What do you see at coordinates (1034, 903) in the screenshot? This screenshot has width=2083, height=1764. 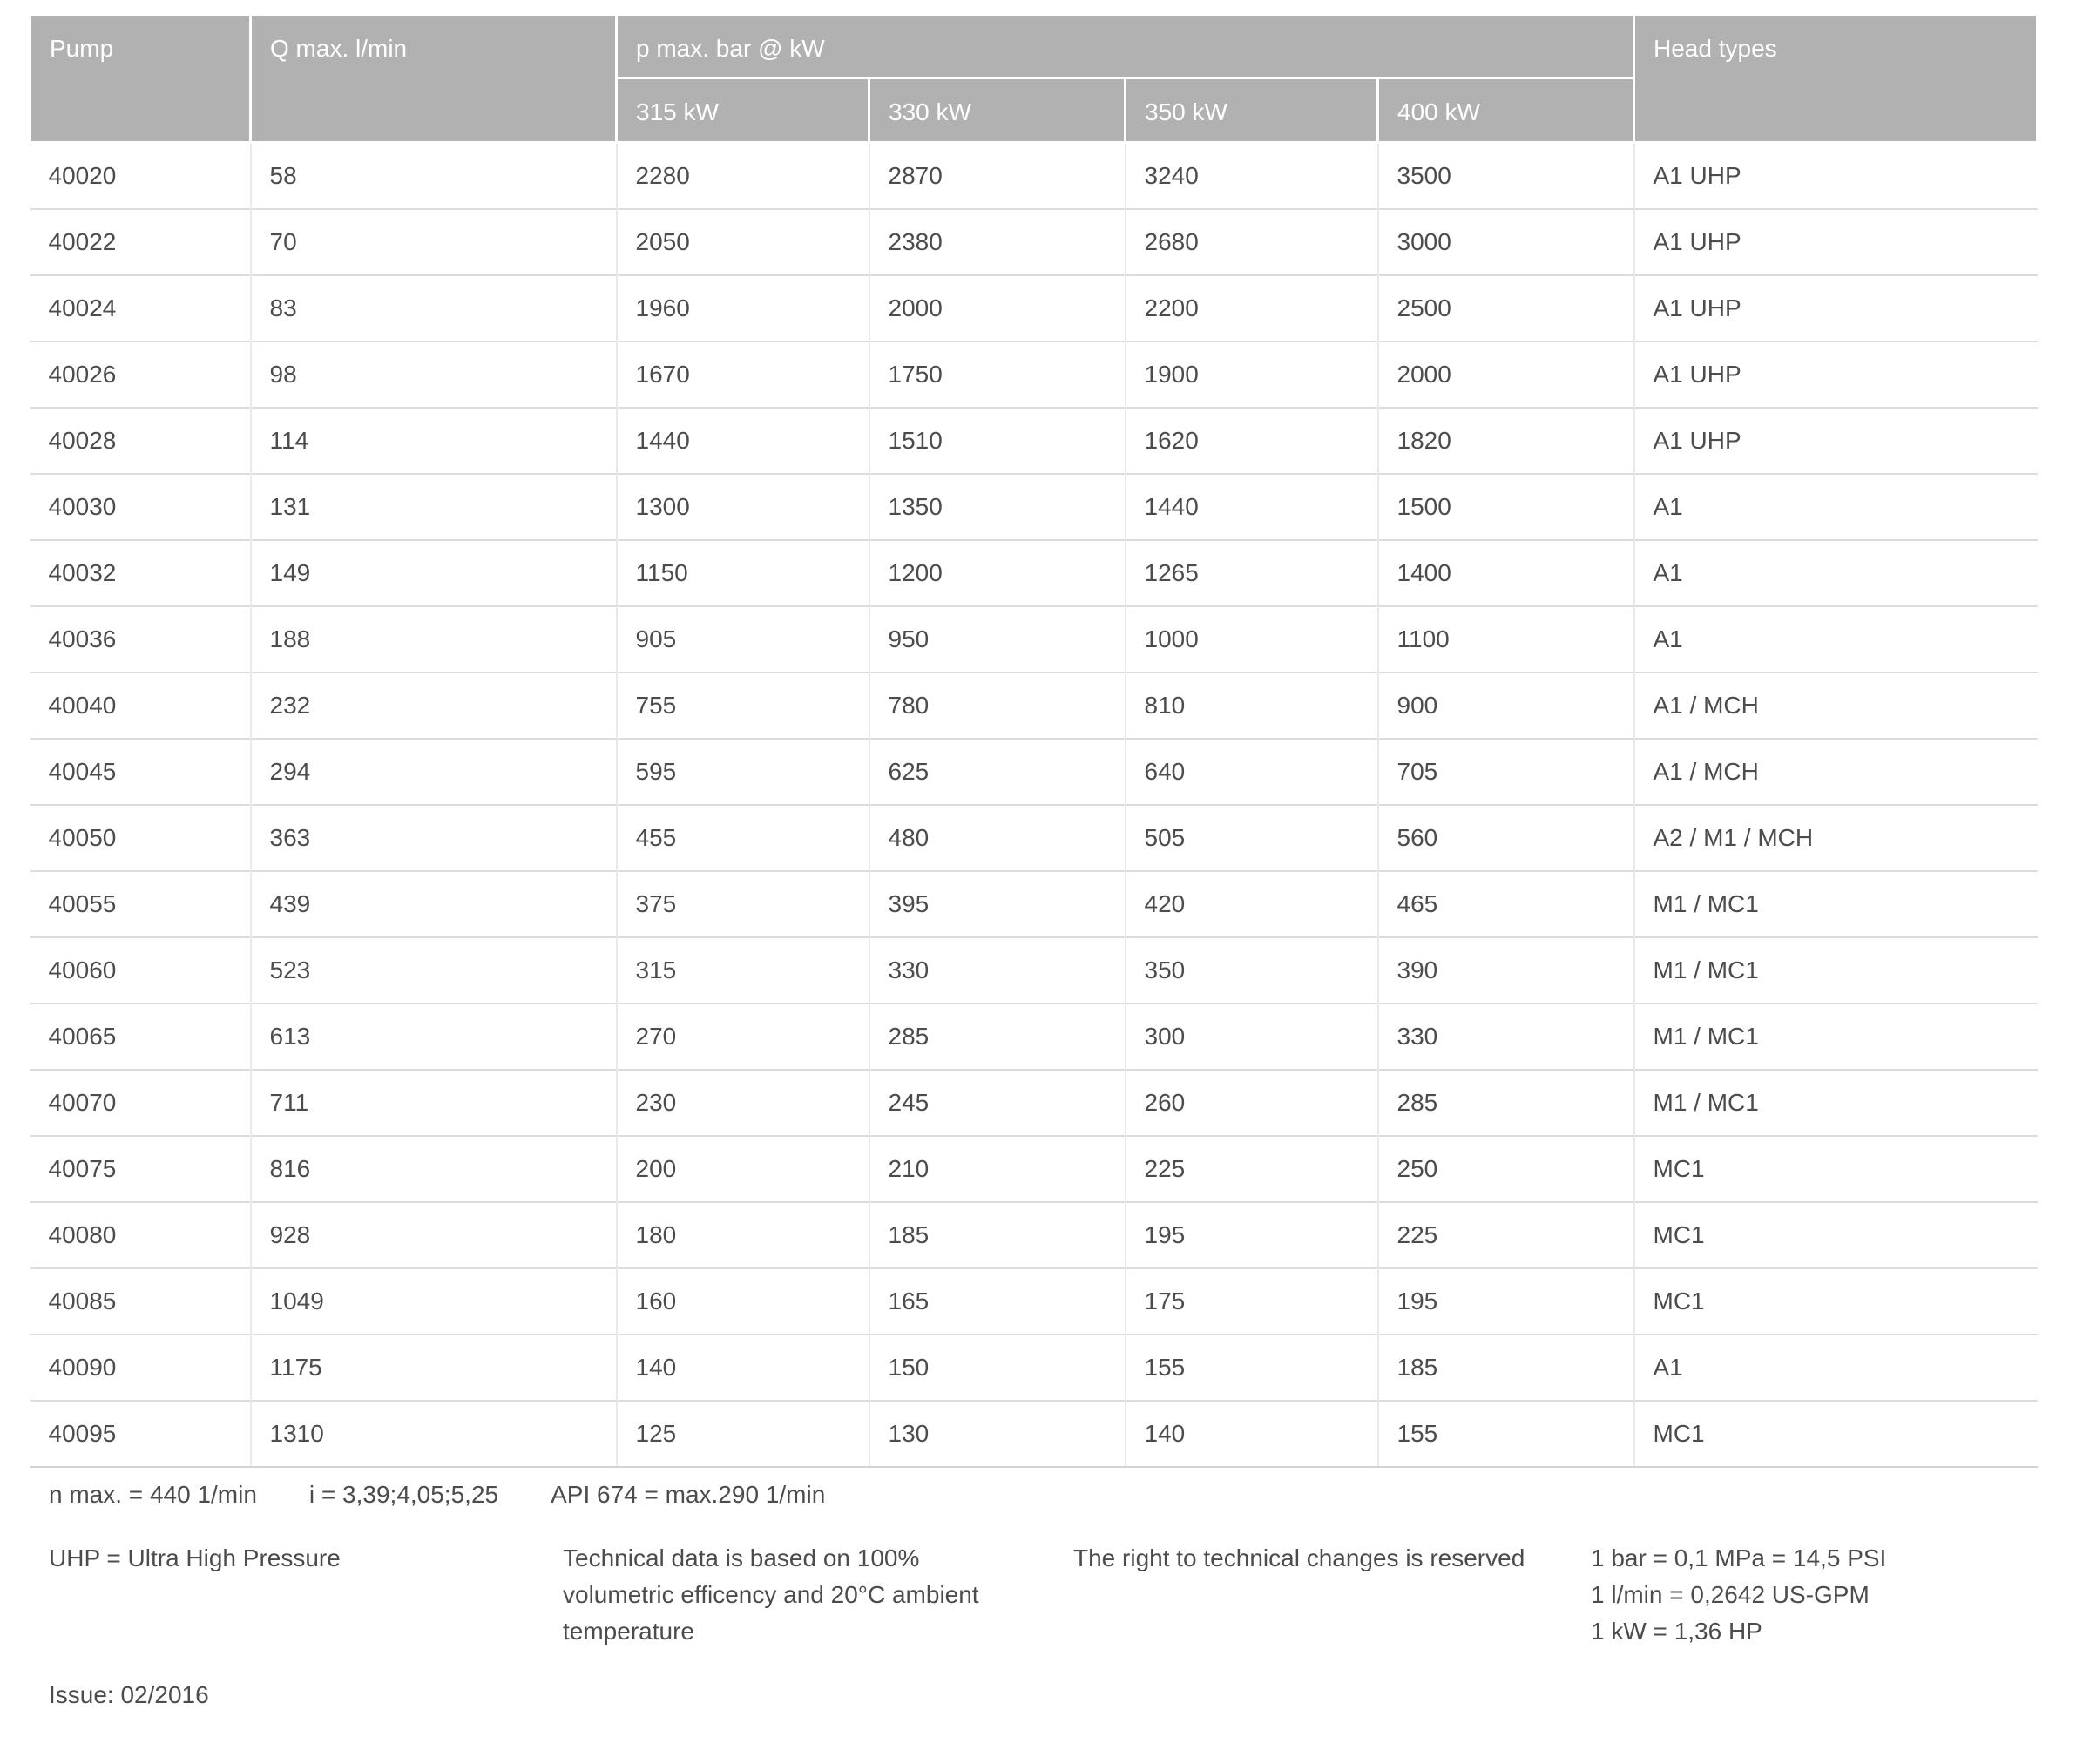 I see `table-row: 40055 439 375 395 420 465 M1 / MC1` at bounding box center [1034, 903].